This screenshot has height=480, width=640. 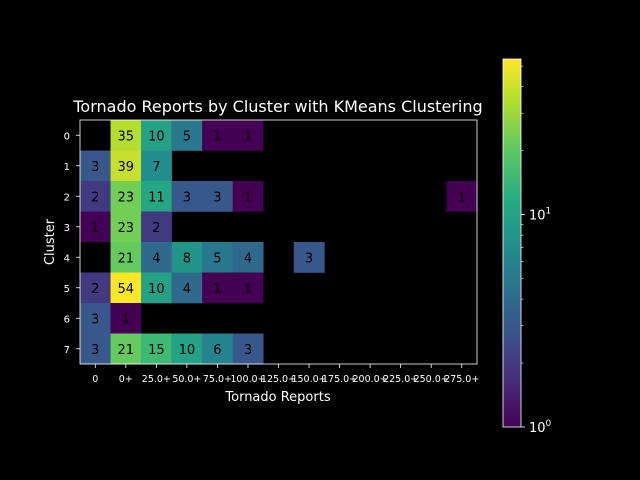 I want to click on cell-value-label: 11, so click(x=156, y=197).